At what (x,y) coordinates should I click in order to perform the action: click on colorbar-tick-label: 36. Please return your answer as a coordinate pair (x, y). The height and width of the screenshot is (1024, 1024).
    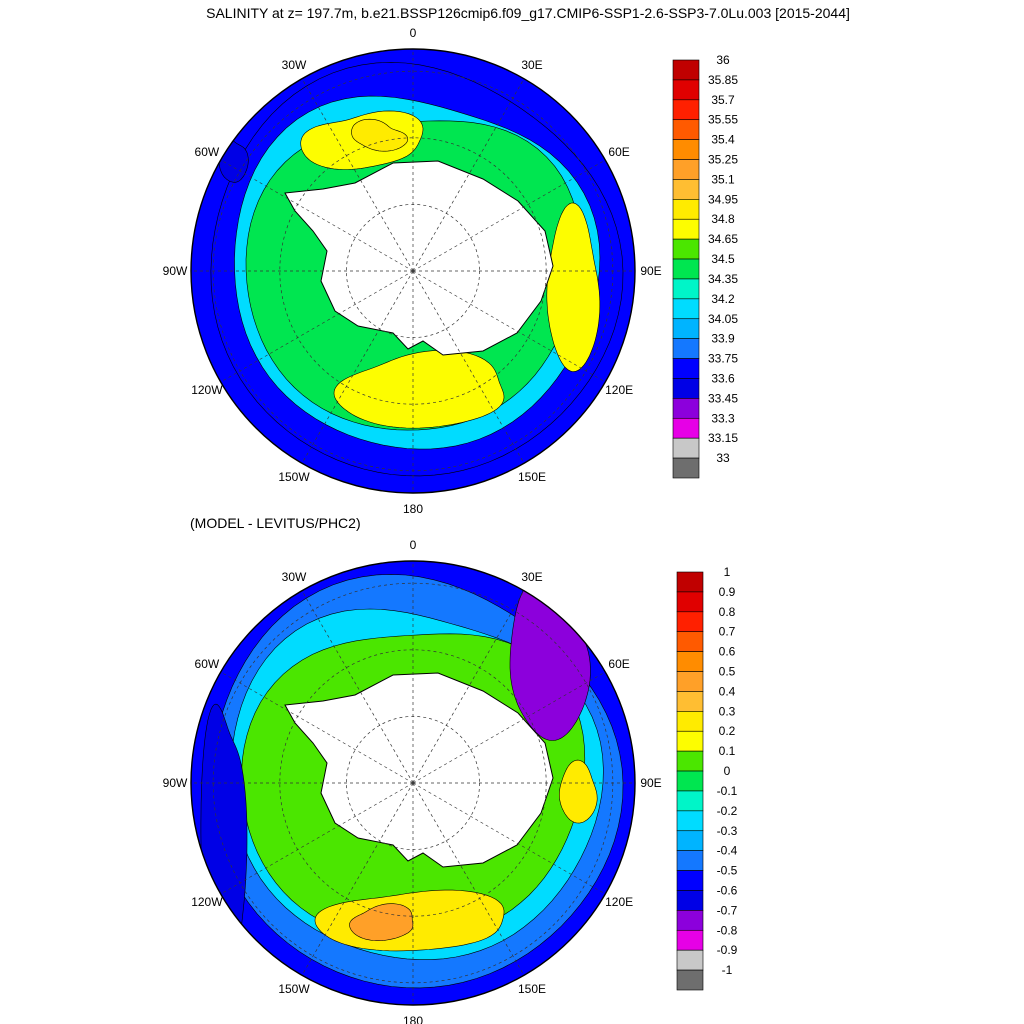
    Looking at the image, I should click on (723, 60).